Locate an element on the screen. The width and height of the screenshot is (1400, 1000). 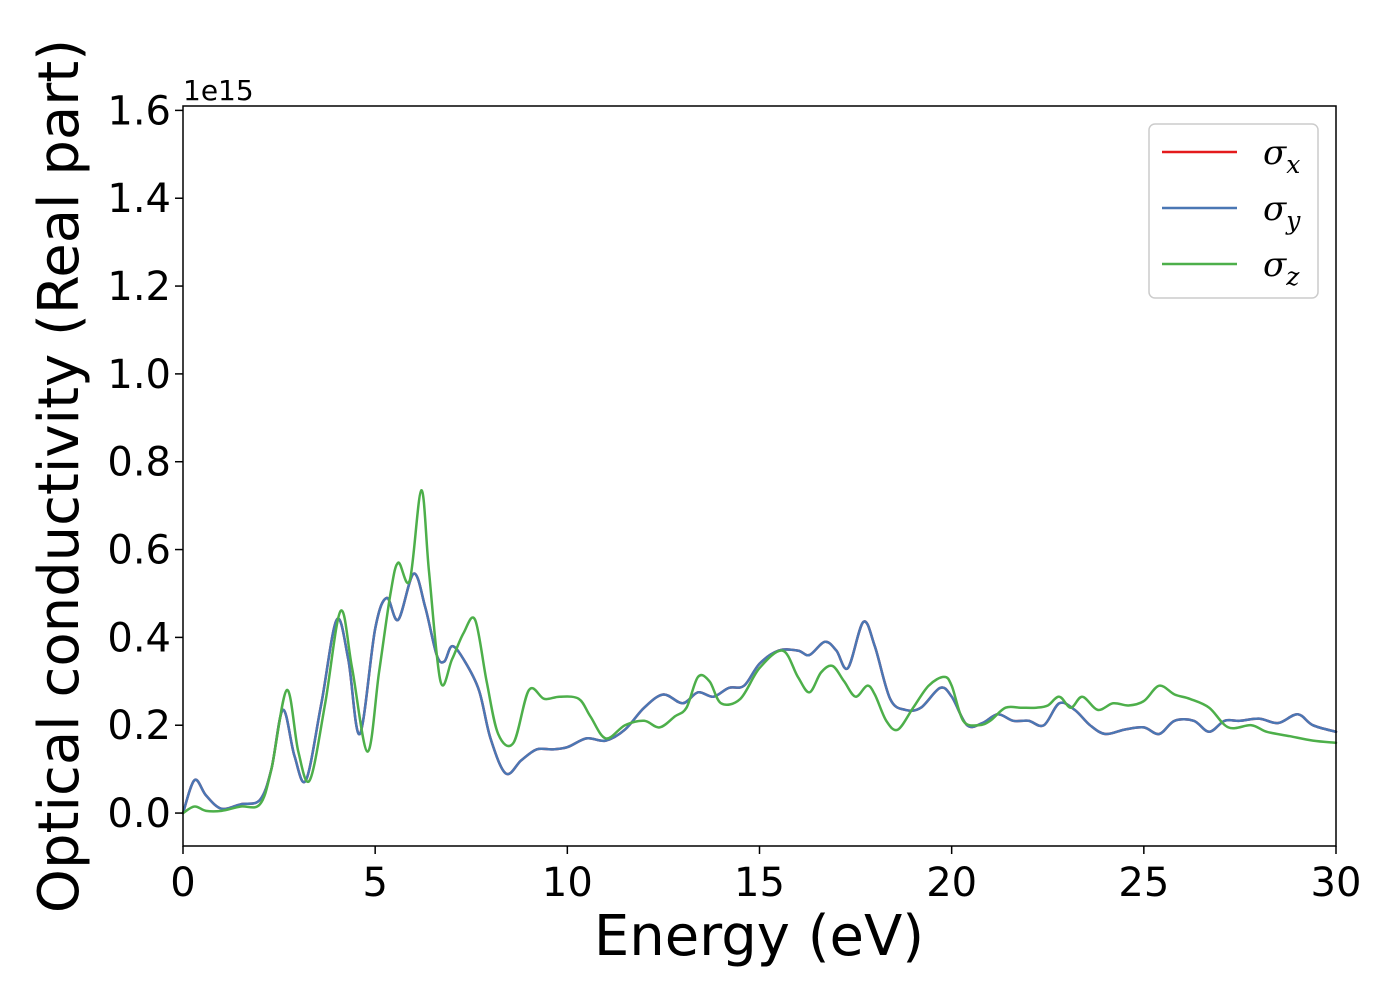
legend-box is located at coordinates (1233, 211).